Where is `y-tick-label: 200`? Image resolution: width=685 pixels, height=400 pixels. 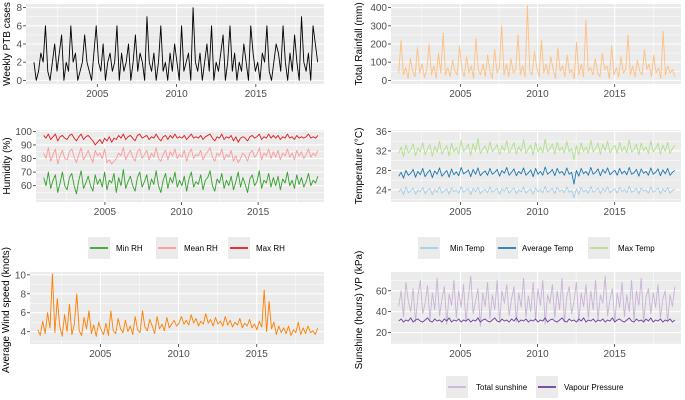 y-tick-label: 200 is located at coordinates (378, 45).